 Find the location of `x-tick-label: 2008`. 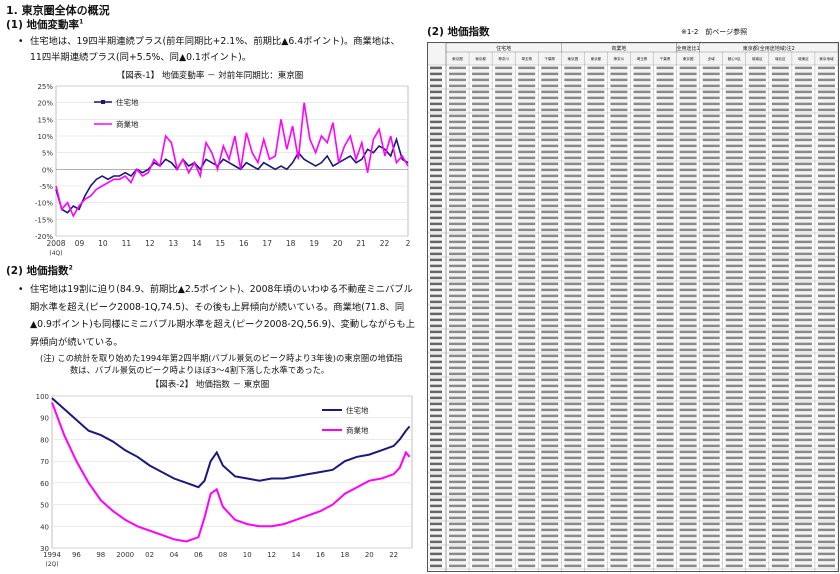

x-tick-label: 2008 is located at coordinates (55, 243).